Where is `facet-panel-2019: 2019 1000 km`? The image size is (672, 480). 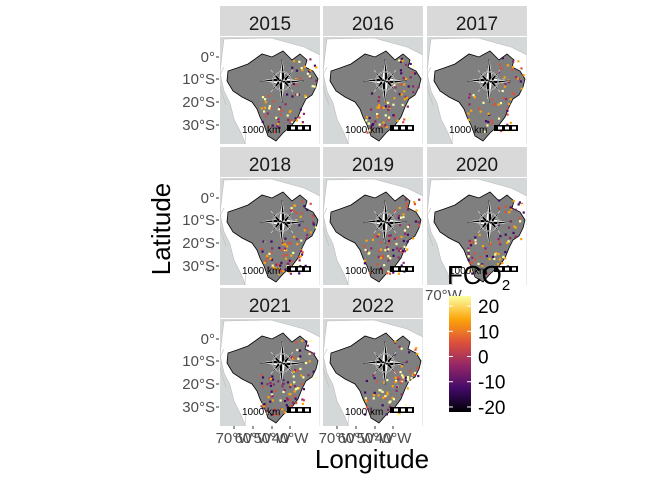
facet-panel-2019: 2019 1000 km is located at coordinates (373, 216).